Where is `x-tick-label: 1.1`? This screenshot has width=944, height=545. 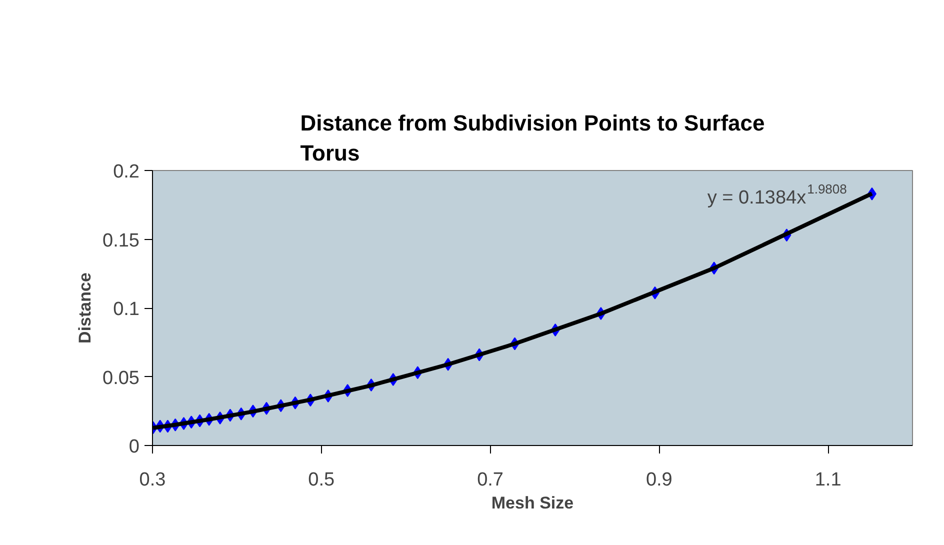
x-tick-label: 1.1 is located at coordinates (828, 480).